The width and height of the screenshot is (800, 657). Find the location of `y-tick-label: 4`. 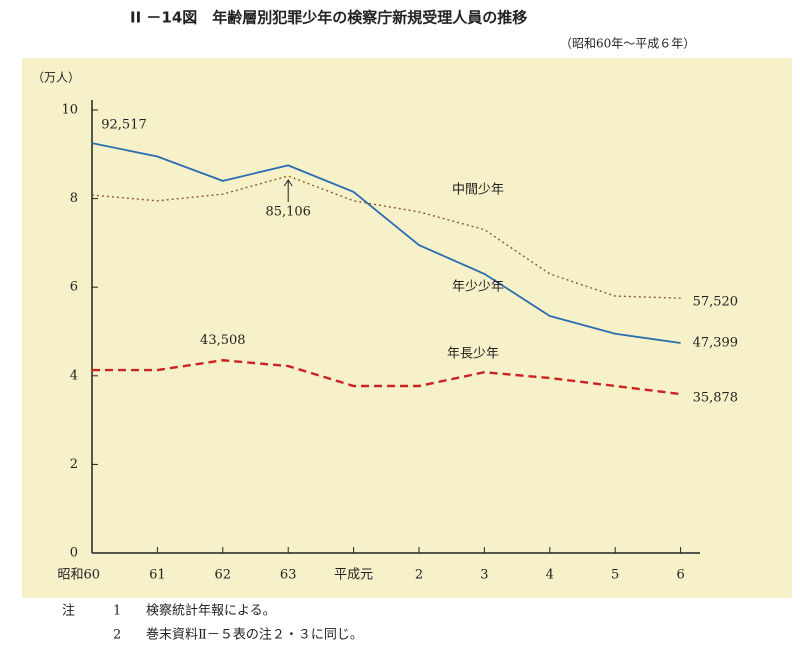

y-tick-label: 4 is located at coordinates (74, 375).